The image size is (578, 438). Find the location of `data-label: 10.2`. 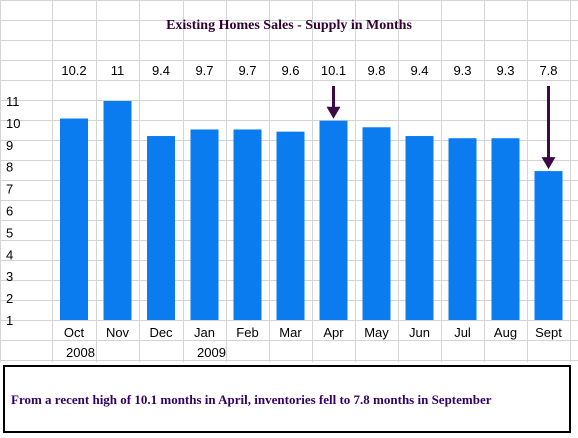

data-label: 10.2 is located at coordinates (74, 70).